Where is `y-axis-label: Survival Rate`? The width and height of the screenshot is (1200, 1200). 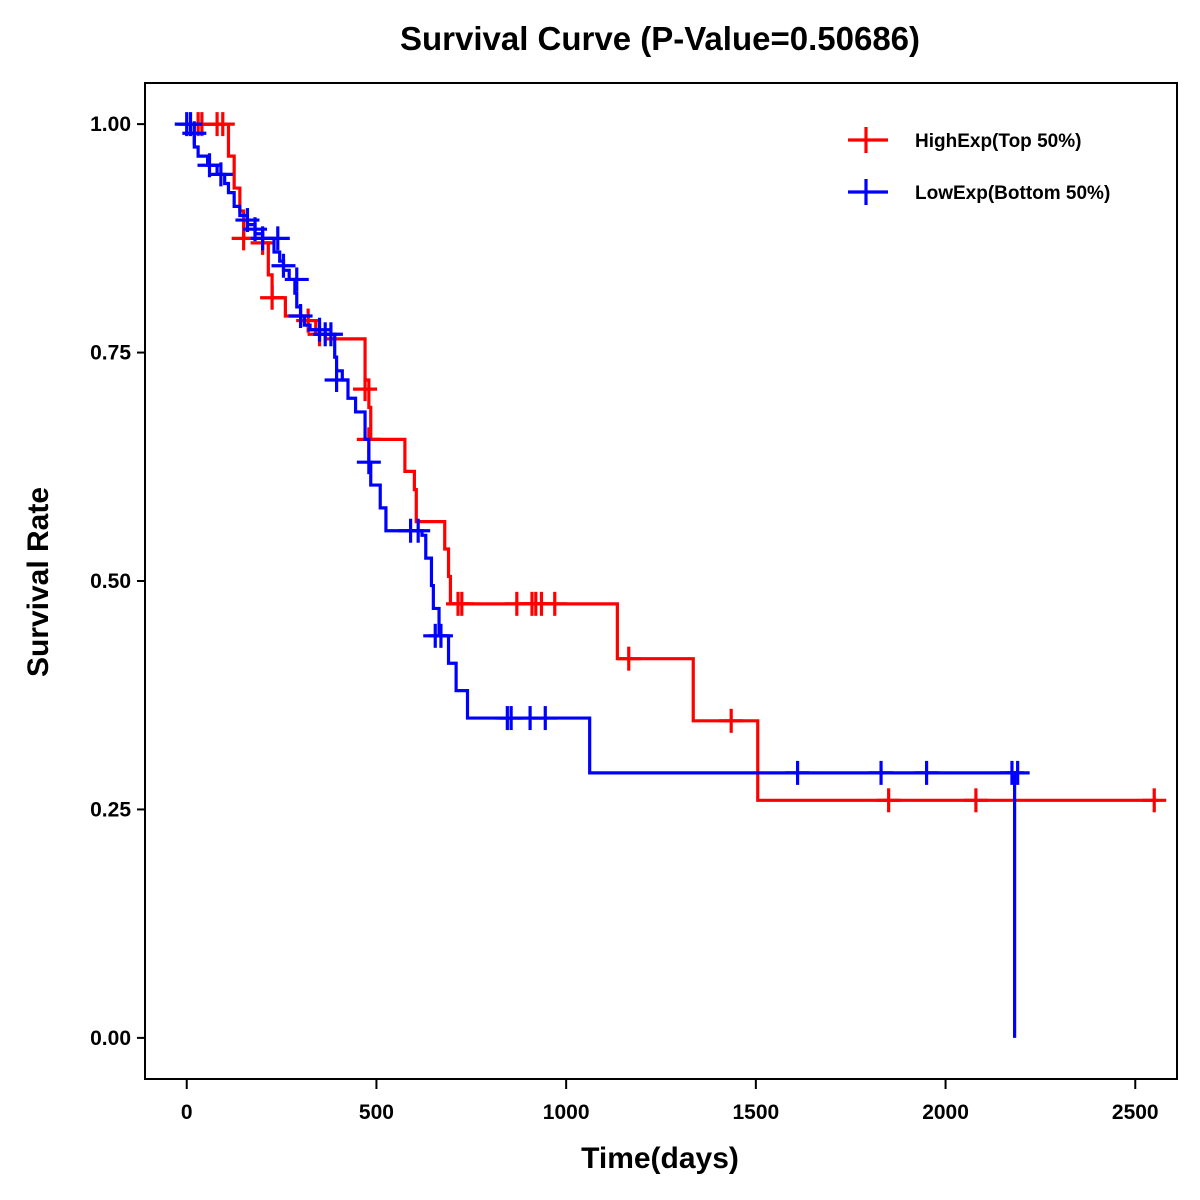
y-axis-label: Survival Rate is located at coordinates (38, 582).